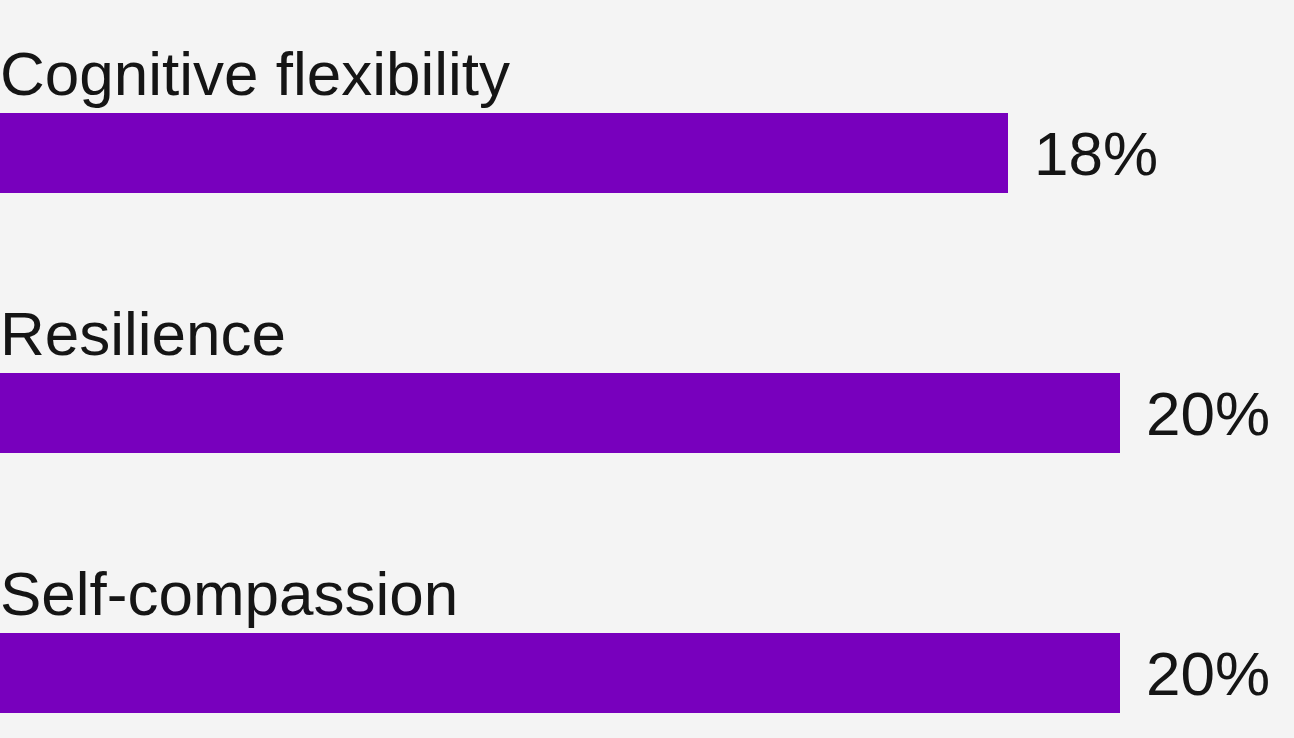  What do you see at coordinates (229, 593) in the screenshot?
I see `y-tick-label: Self-compassion` at bounding box center [229, 593].